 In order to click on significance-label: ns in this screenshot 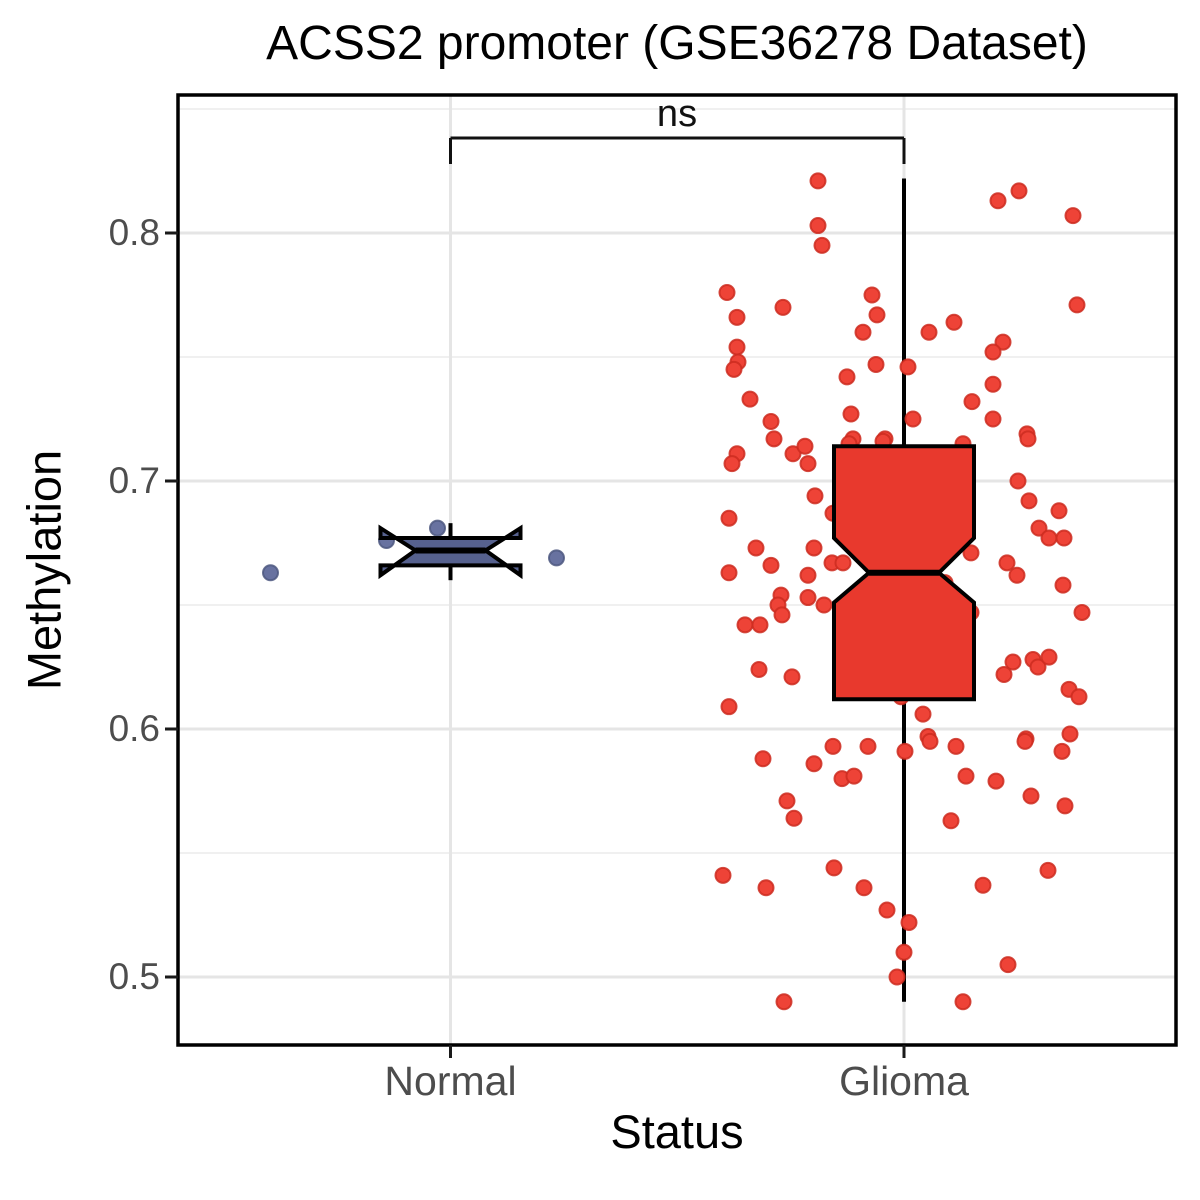, I will do `click(677, 114)`.